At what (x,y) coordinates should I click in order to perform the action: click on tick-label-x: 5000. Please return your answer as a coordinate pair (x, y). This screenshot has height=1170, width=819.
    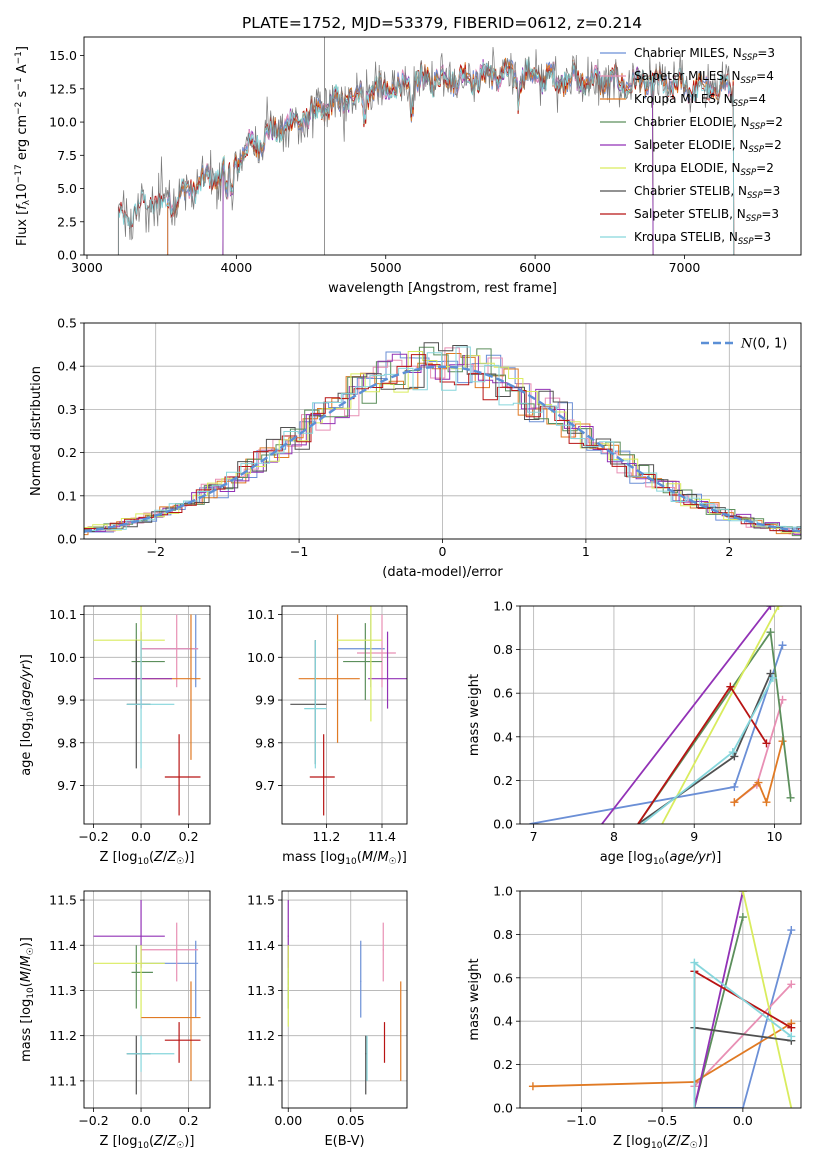
    Looking at the image, I should click on (386, 267).